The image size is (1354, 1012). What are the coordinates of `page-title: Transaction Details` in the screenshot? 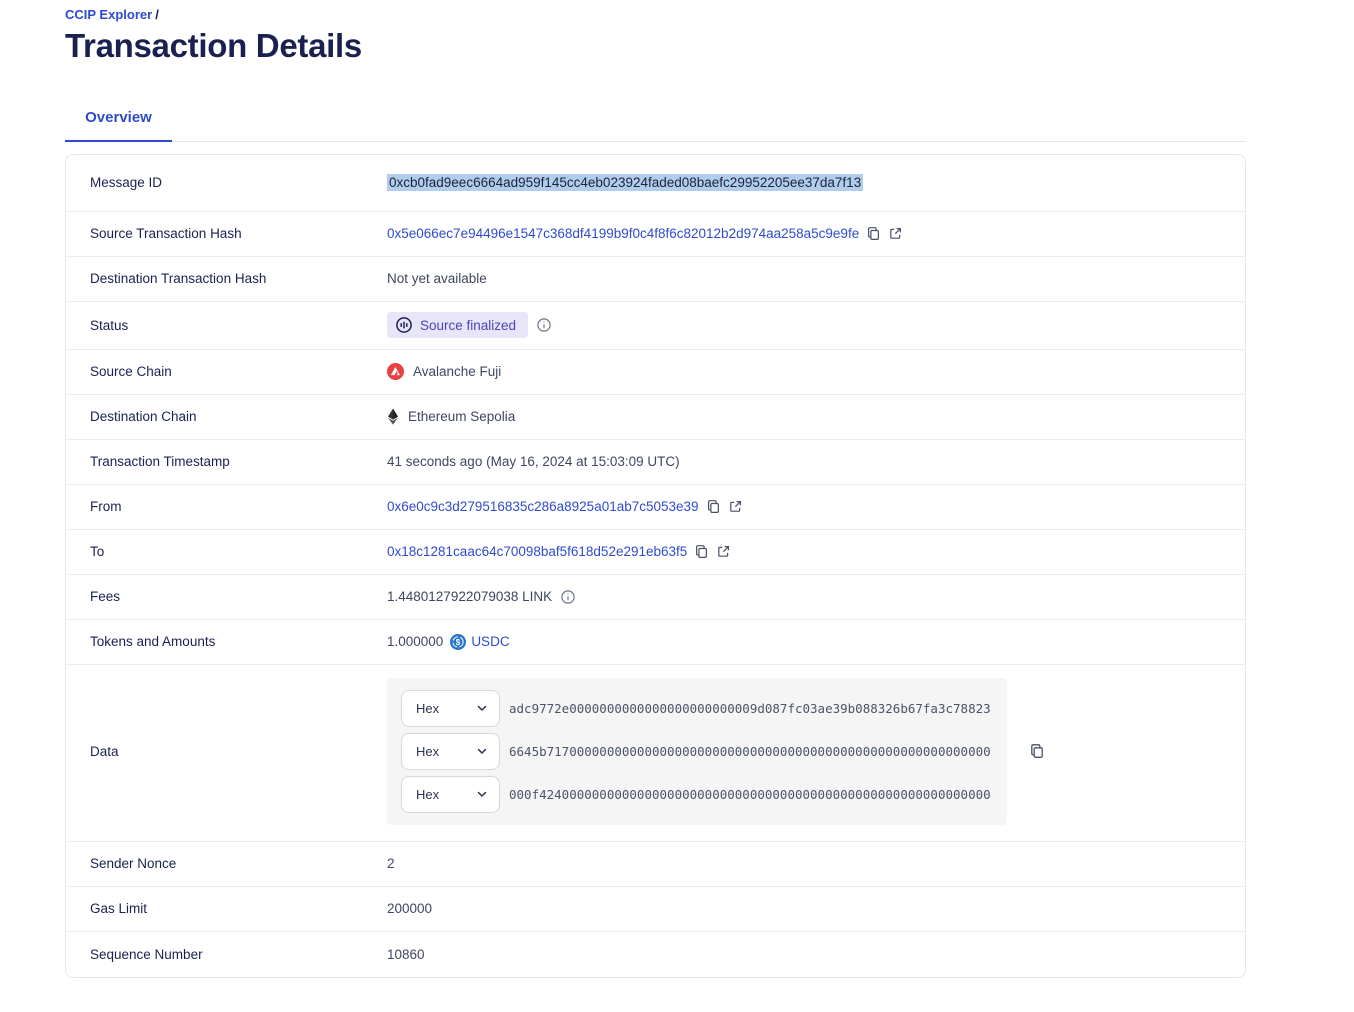 It's located at (213, 45).